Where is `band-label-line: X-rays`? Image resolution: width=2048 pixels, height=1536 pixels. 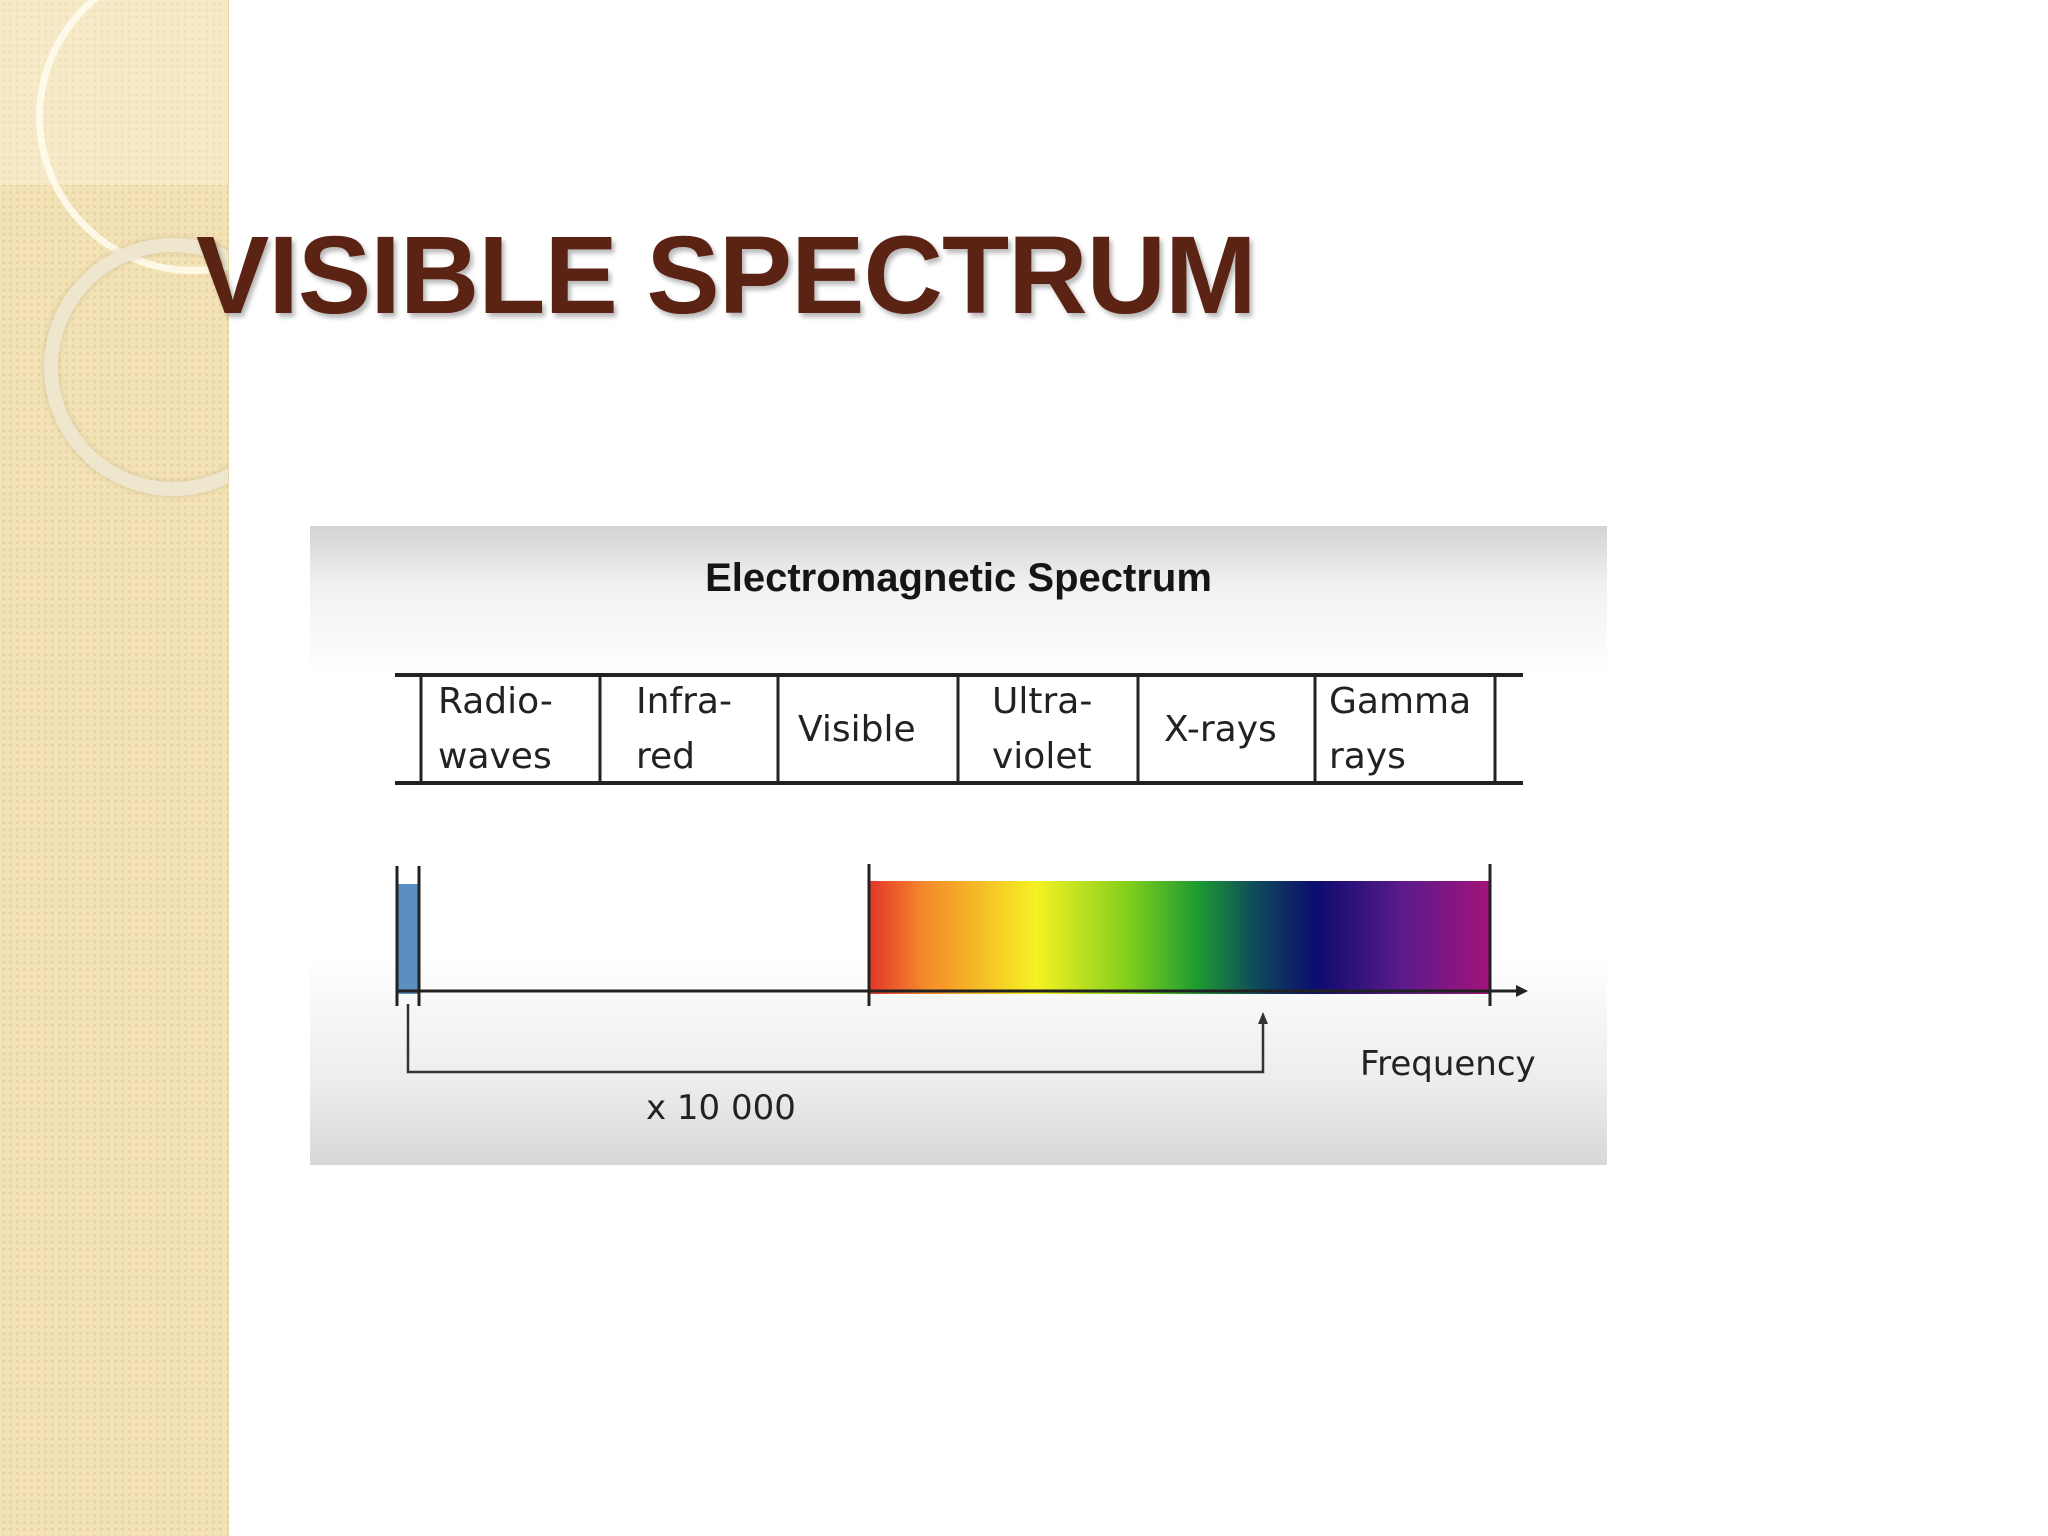
band-label-line: X-rays is located at coordinates (1220, 729).